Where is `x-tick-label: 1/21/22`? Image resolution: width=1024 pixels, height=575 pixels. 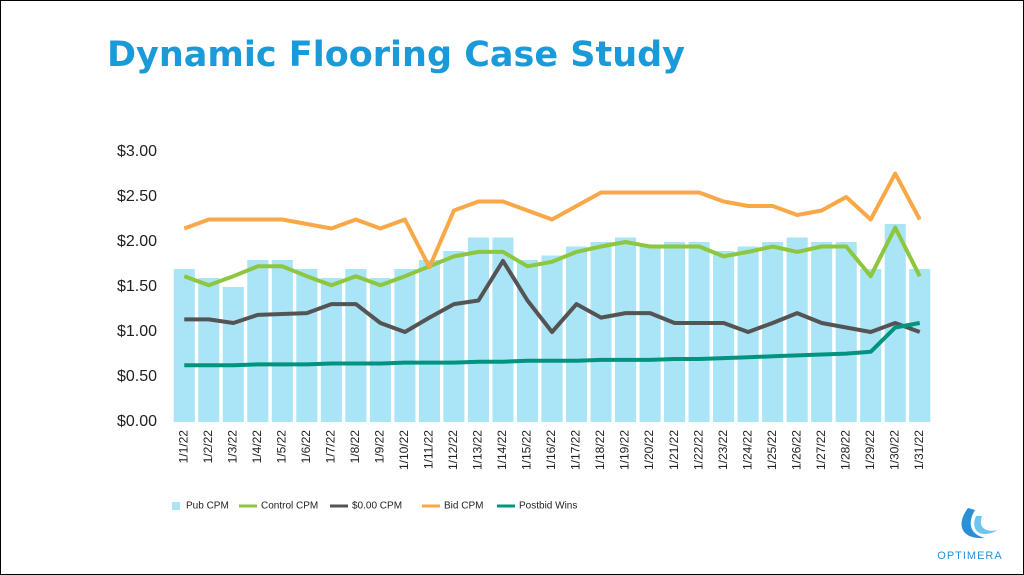 x-tick-label: 1/21/22 is located at coordinates (674, 450).